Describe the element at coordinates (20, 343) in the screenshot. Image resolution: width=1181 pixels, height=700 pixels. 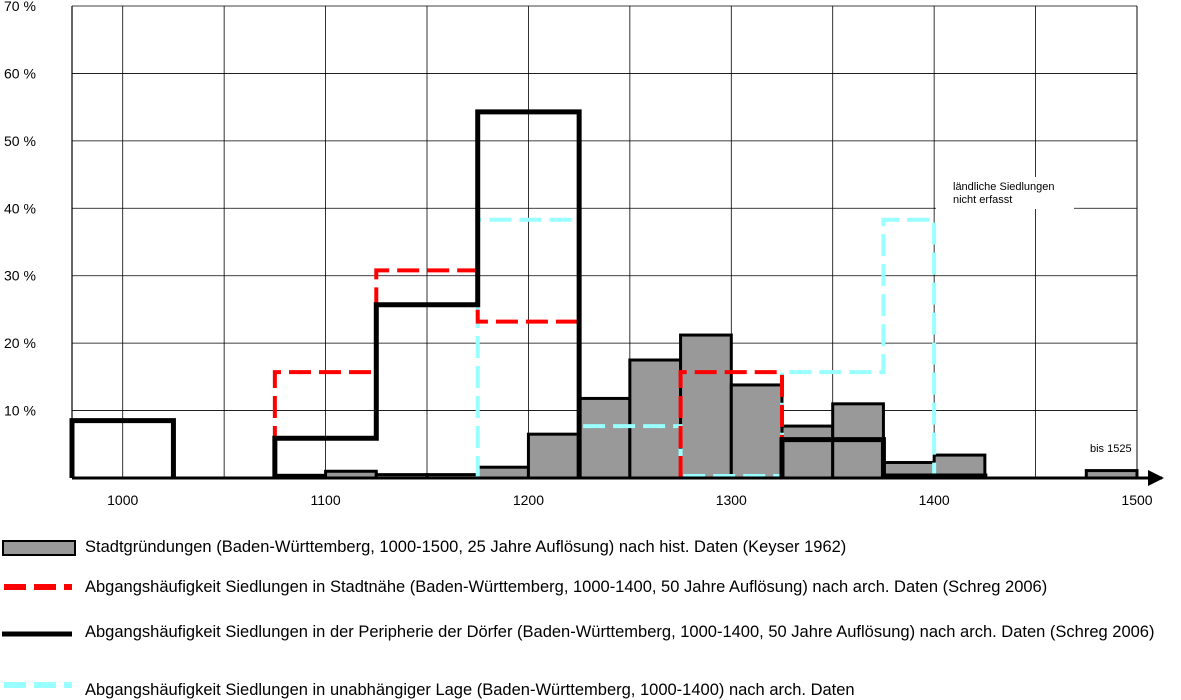
I see `y-tick-label: 20 %` at that location.